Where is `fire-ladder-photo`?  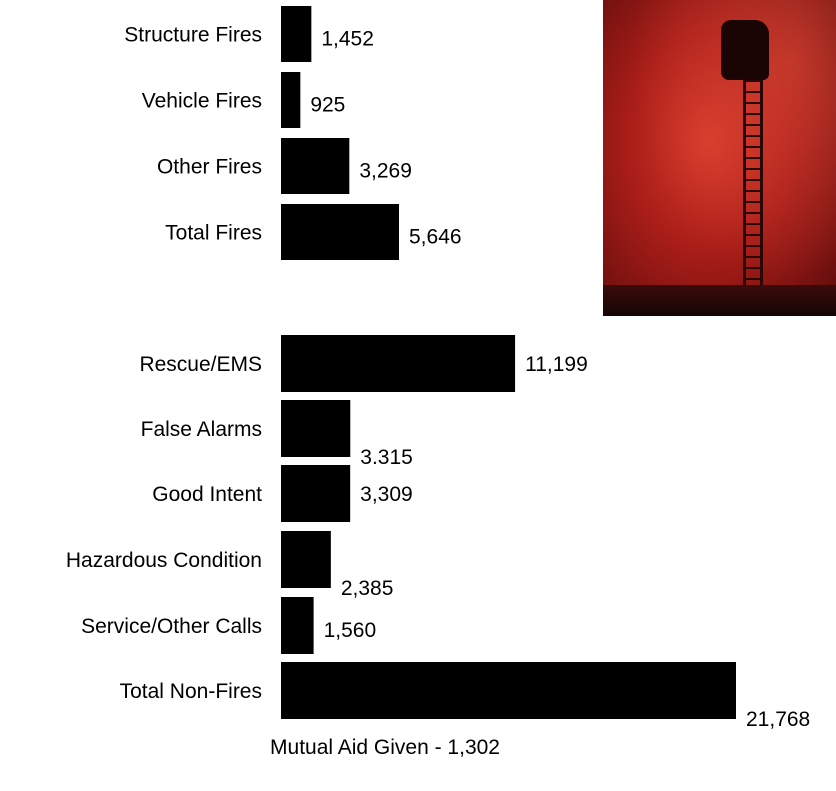 fire-ladder-photo is located at coordinates (719, 158).